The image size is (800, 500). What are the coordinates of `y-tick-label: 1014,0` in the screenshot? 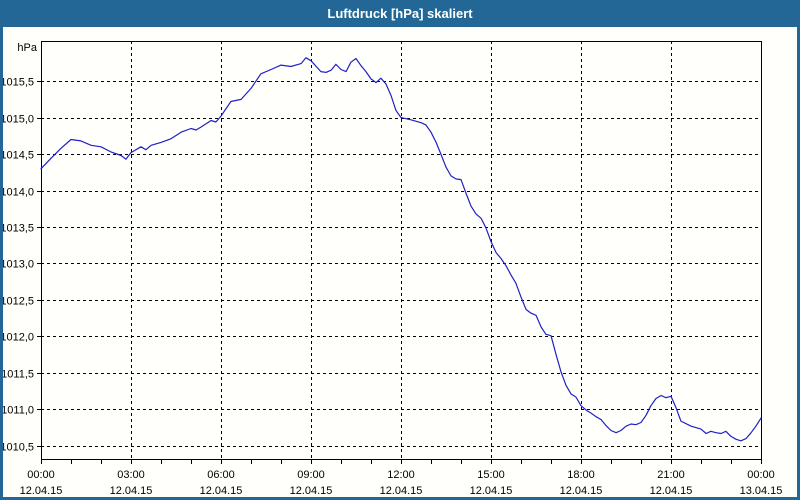 It's located at (18, 193).